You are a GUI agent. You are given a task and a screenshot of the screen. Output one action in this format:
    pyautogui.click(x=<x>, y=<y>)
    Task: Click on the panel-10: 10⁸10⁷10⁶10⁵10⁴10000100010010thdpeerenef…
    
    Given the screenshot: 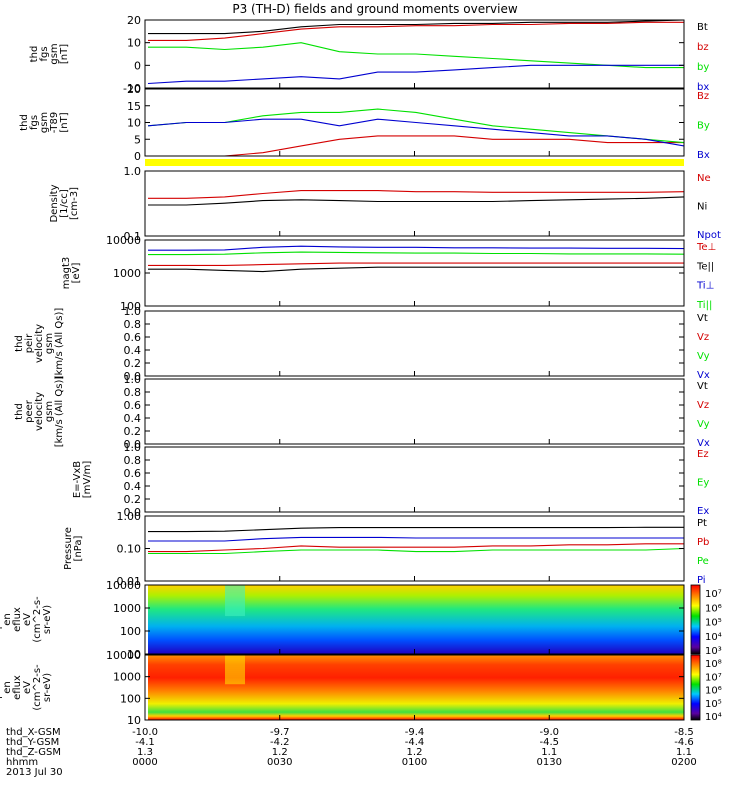 What is the action you would take?
    pyautogui.click(x=361, y=688)
    